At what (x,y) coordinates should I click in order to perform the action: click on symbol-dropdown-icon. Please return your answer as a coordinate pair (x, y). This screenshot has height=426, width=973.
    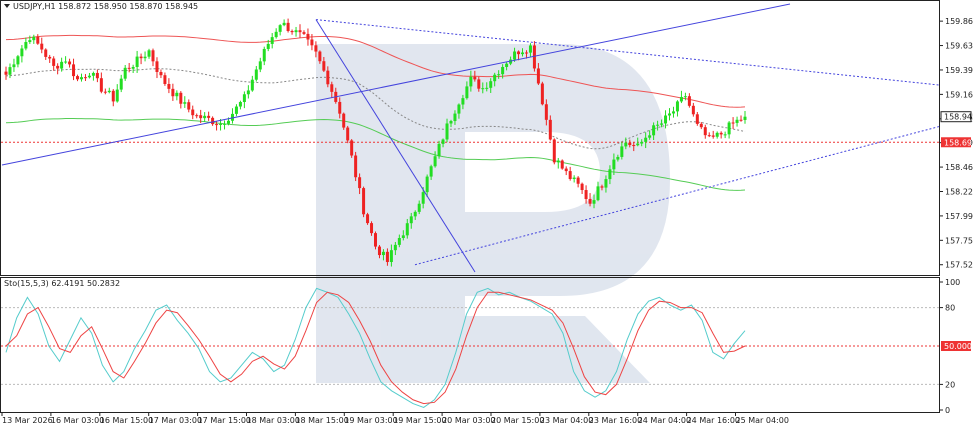
    Looking at the image, I should click on (7, 6).